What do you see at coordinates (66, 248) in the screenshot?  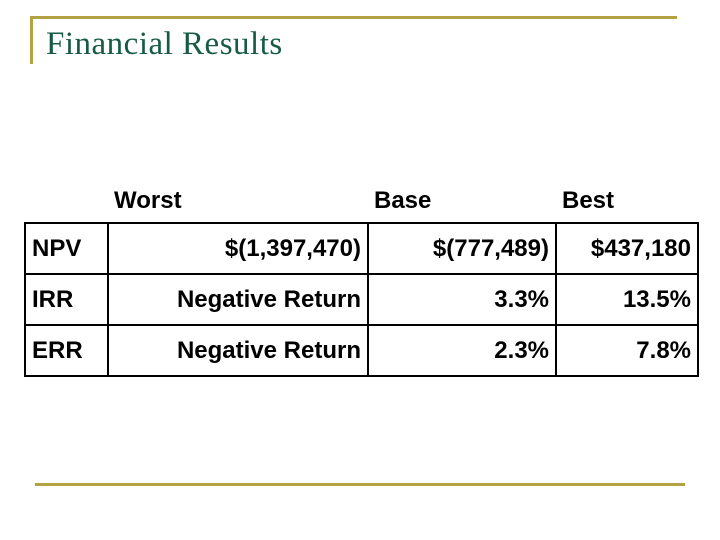 I see `row-label-npv: NPV` at bounding box center [66, 248].